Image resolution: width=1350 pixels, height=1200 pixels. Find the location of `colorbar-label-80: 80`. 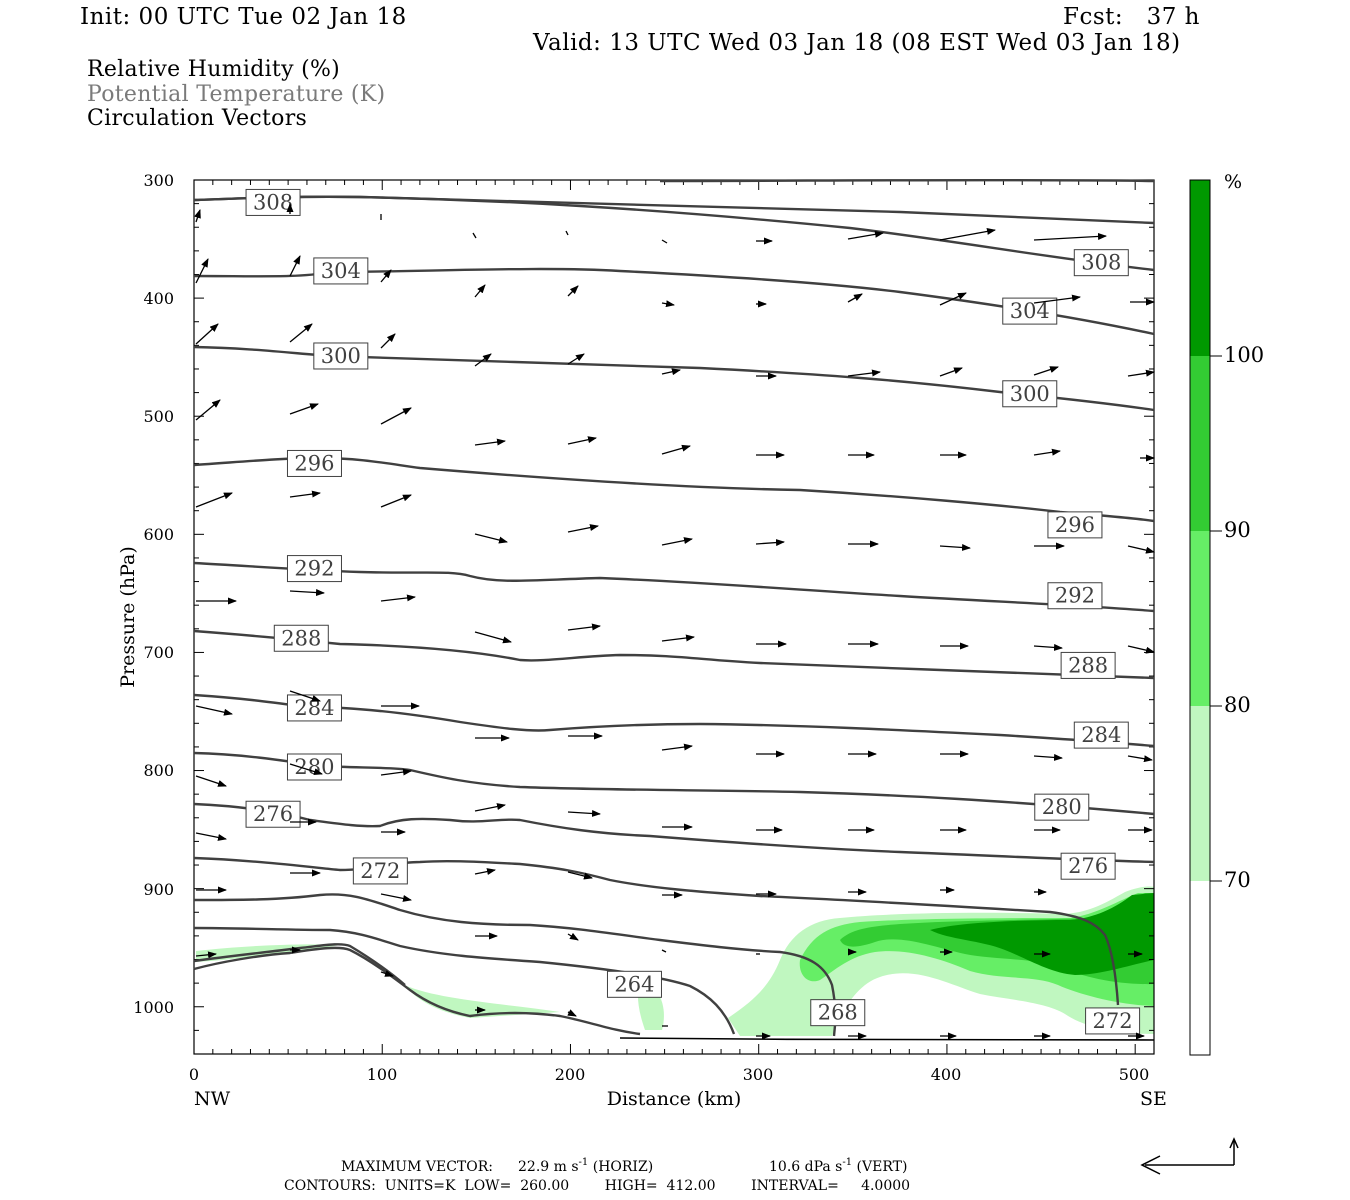

colorbar-label-80: 80 is located at coordinates (1237, 705).